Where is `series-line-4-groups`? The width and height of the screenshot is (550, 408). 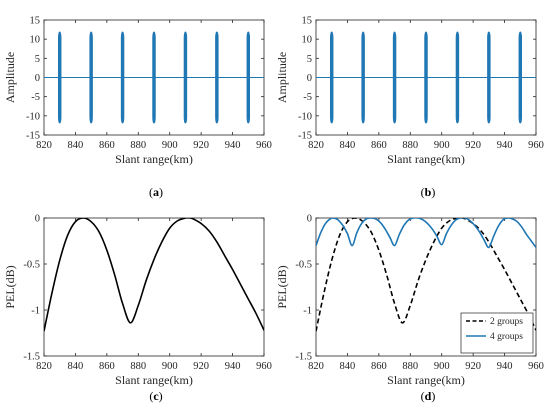 series-line-4-groups is located at coordinates (426, 233).